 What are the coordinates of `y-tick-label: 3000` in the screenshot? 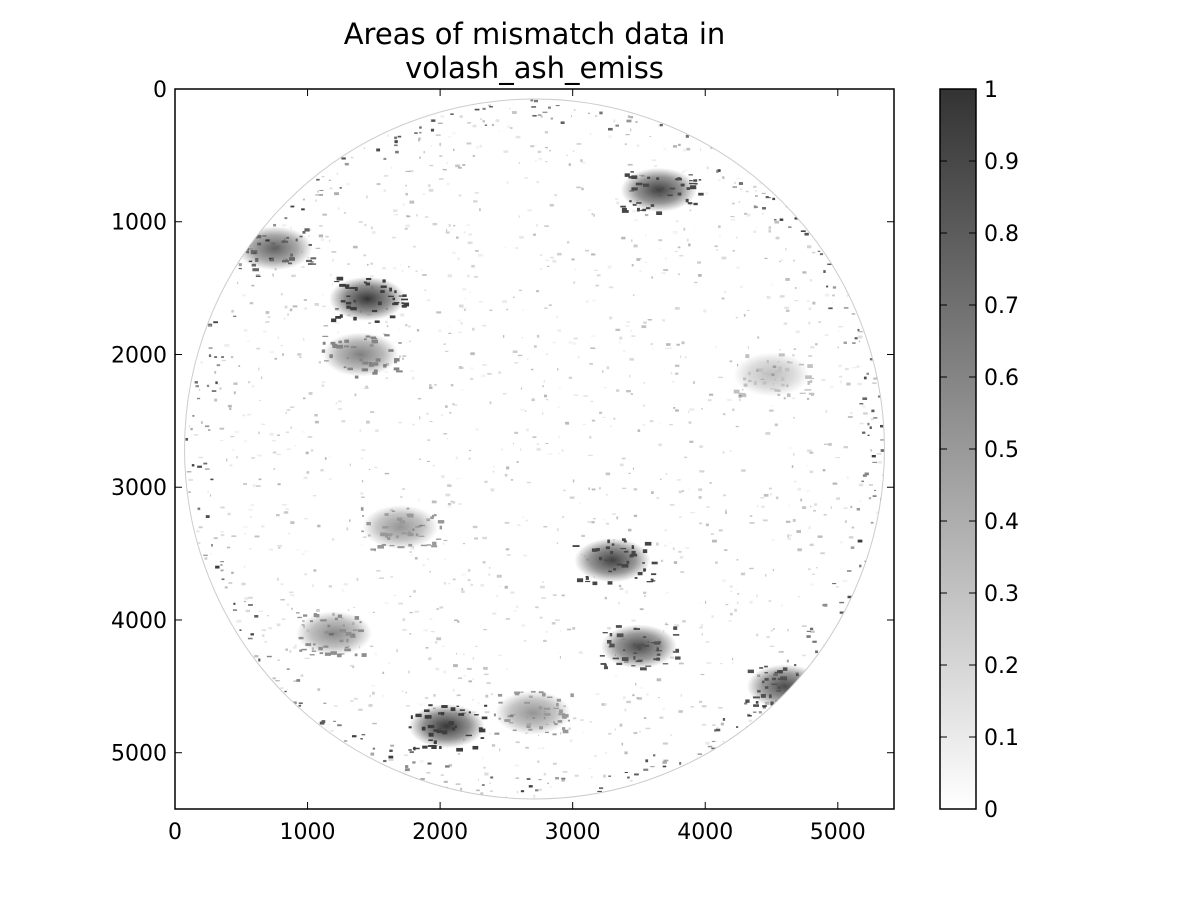 It's located at (139, 488).